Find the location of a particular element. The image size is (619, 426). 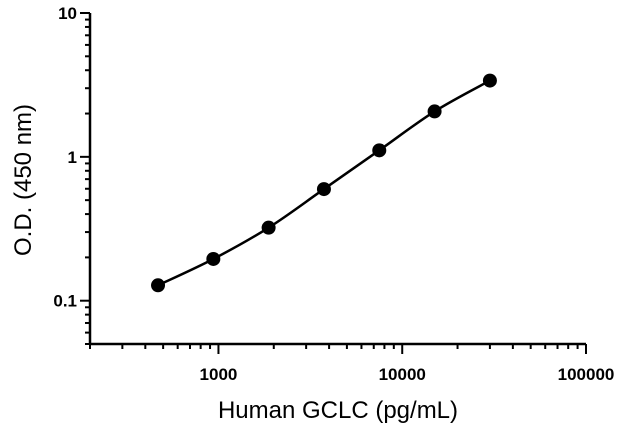

x-tick-label: 10000 is located at coordinates (402, 374).